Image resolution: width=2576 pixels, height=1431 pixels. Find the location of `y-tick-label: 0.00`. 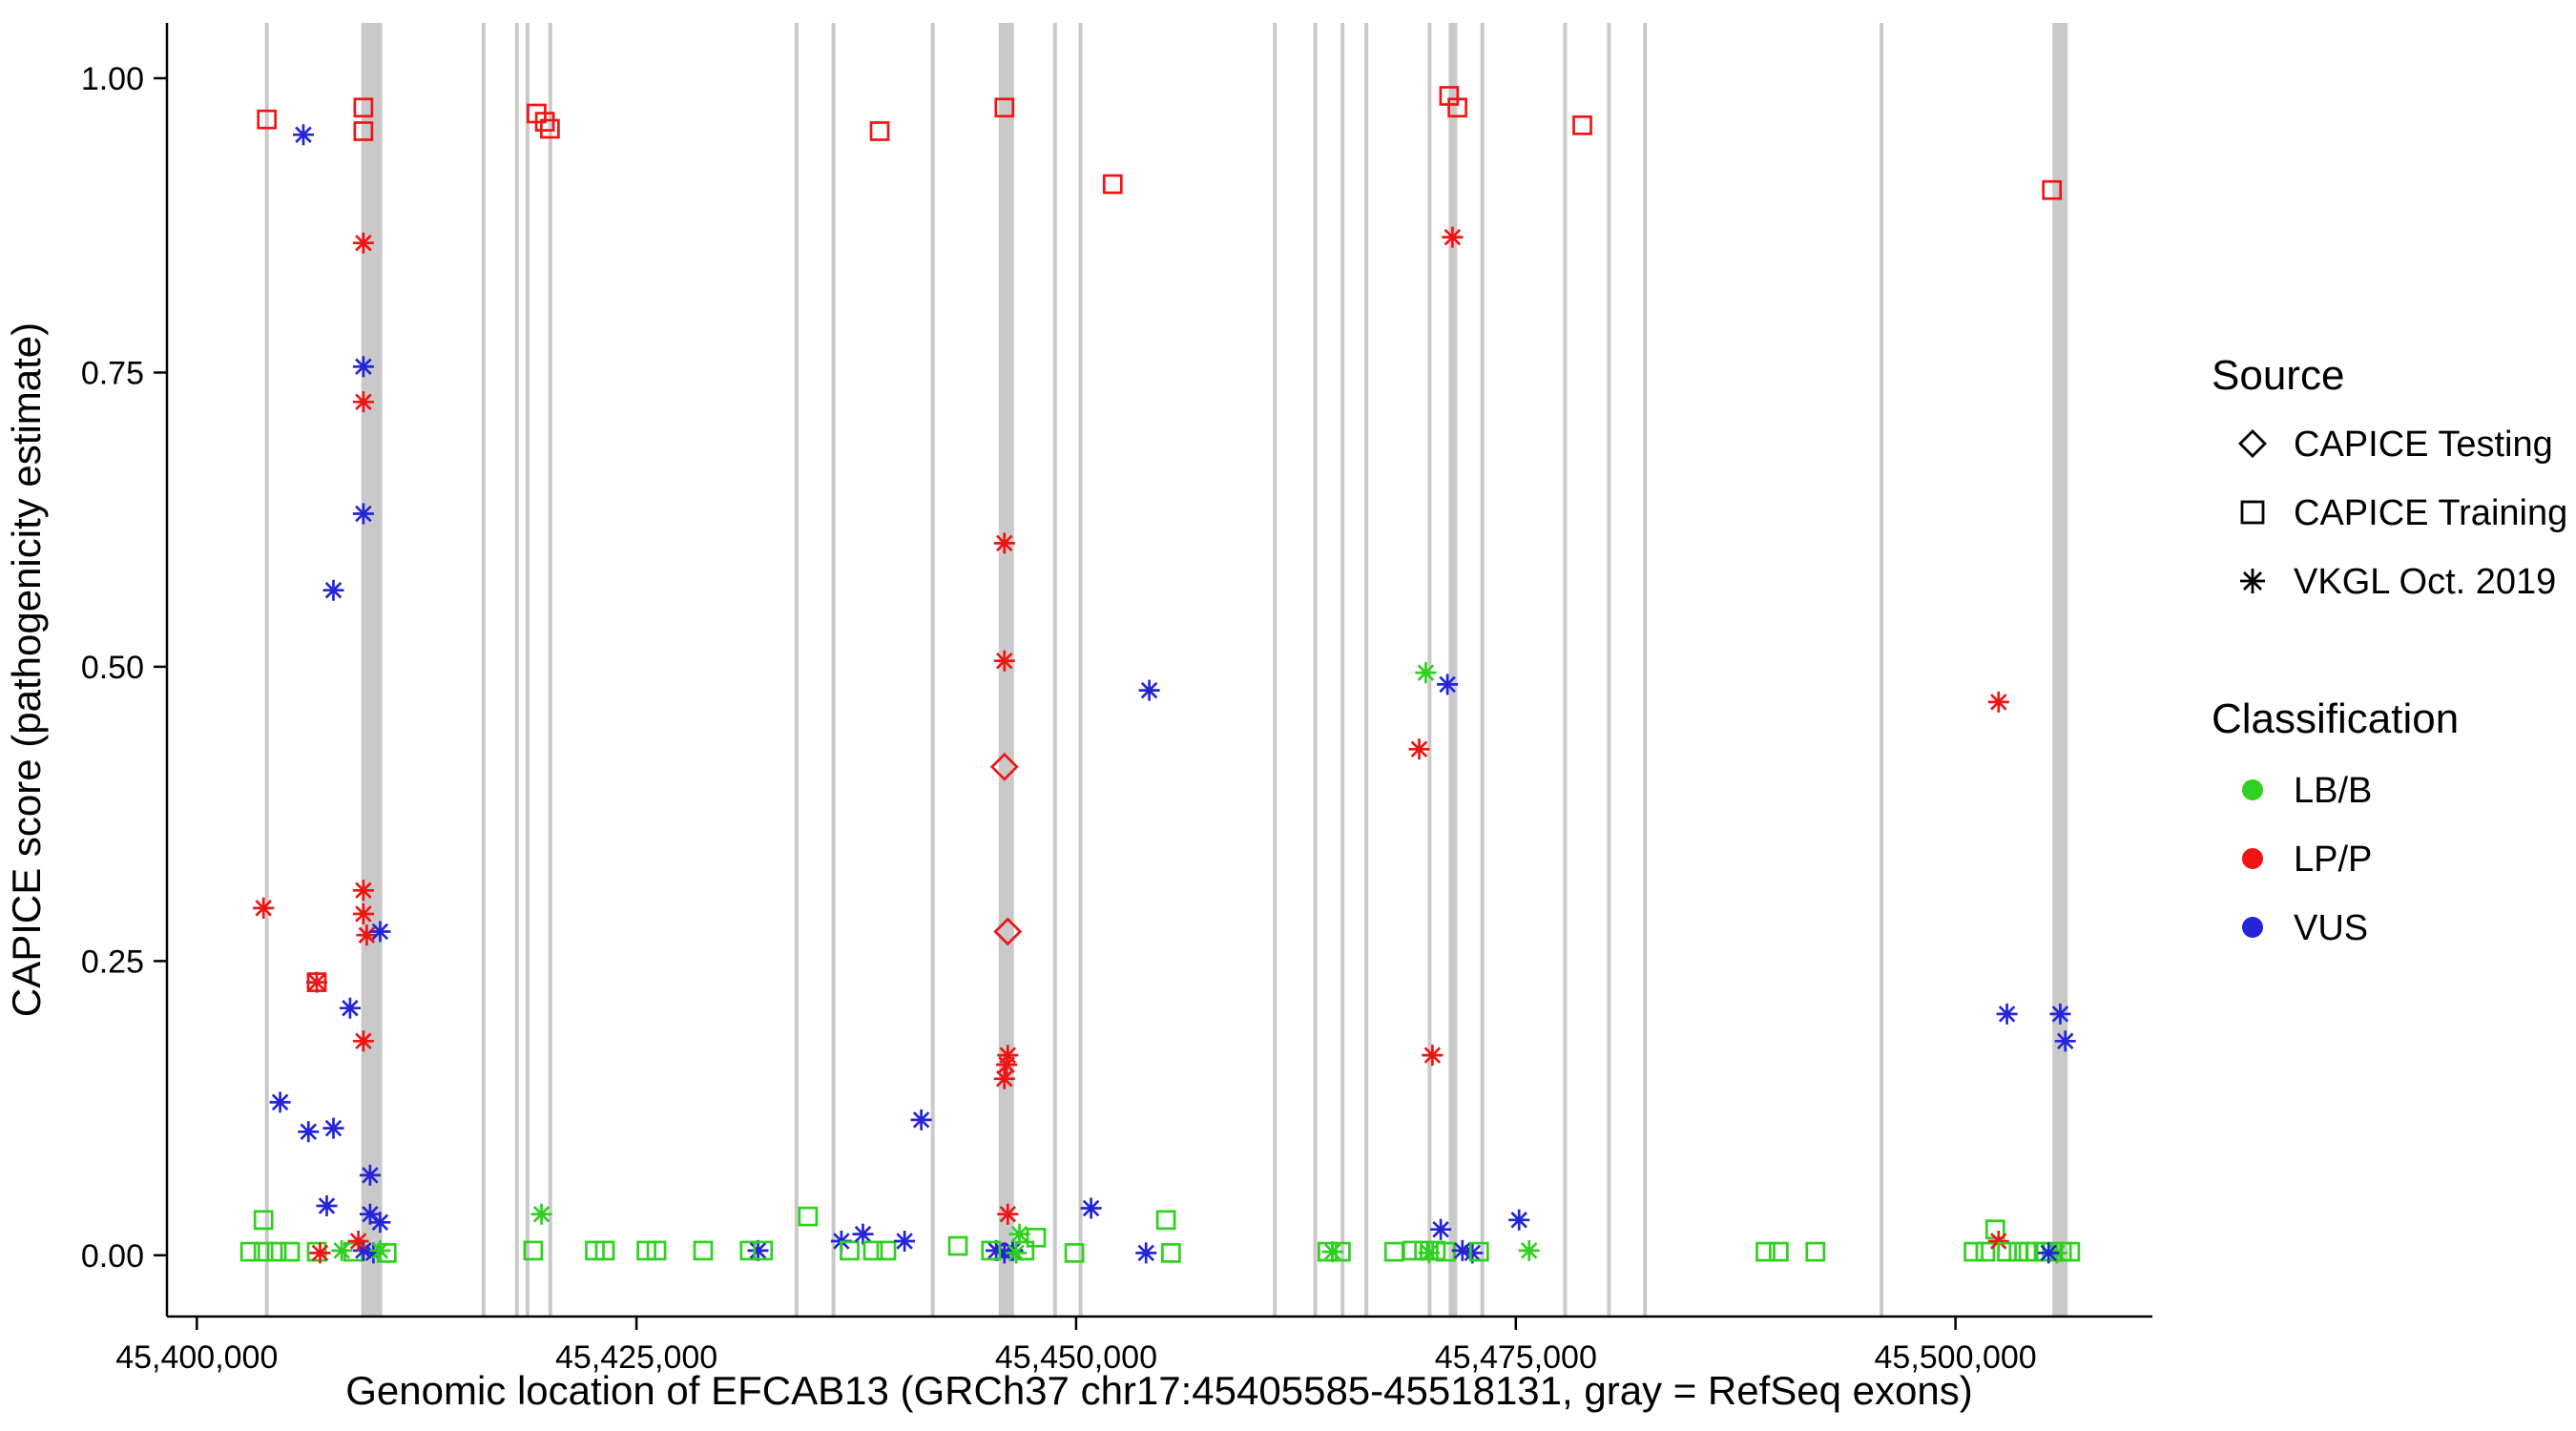

y-tick-label: 0.00 is located at coordinates (112, 1256).